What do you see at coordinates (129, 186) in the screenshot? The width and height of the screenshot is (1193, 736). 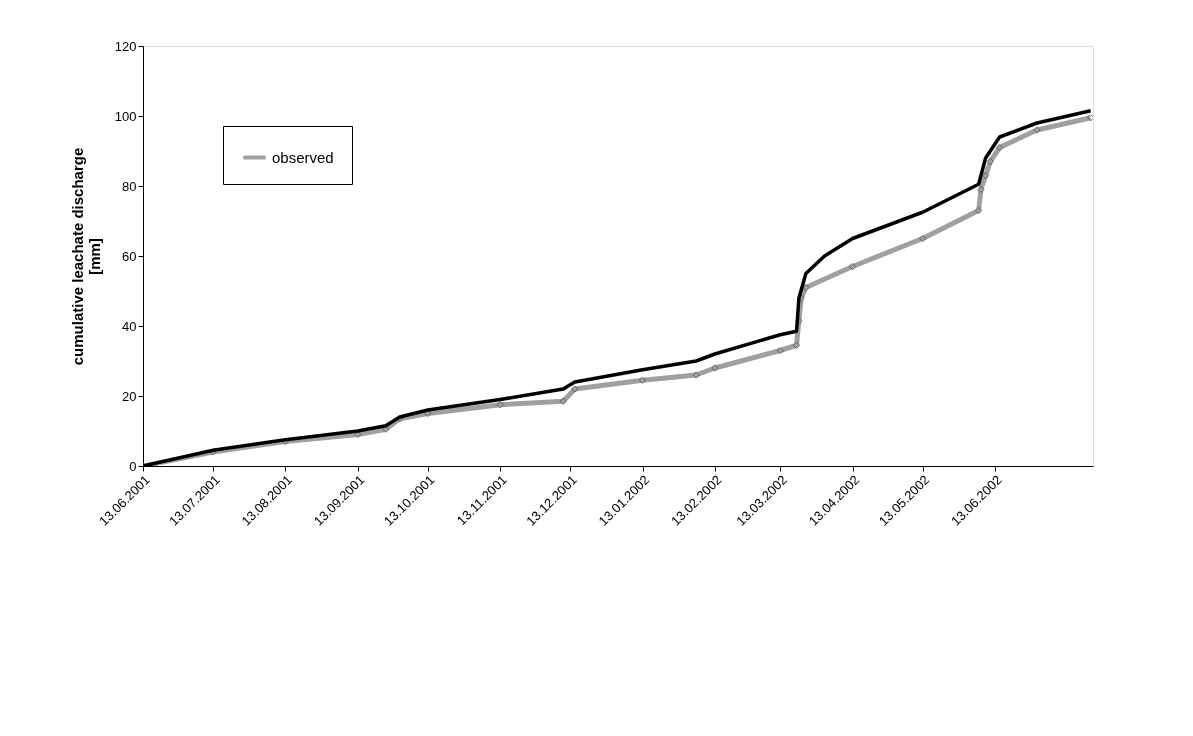 I see `y-tick-label: 80` at bounding box center [129, 186].